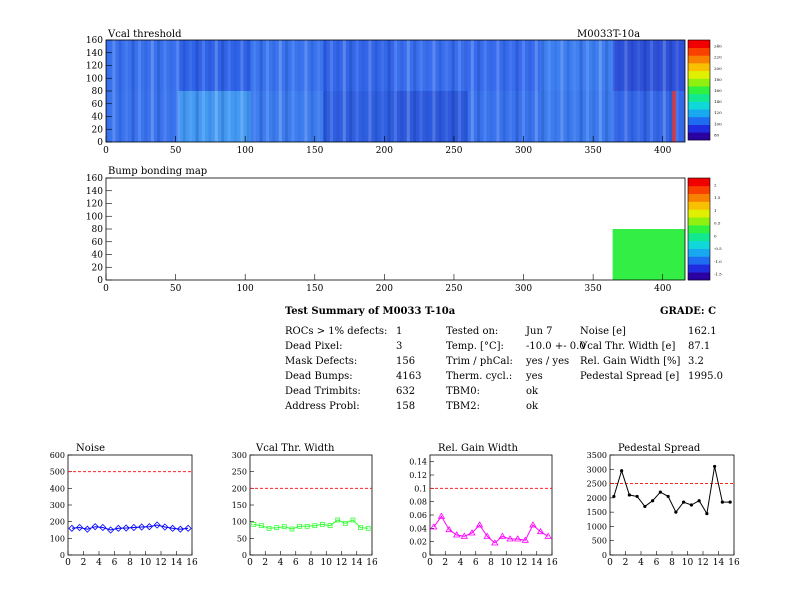  Describe the element at coordinates (702, 563) in the screenshot. I see `x-tick-label: 12` at that location.